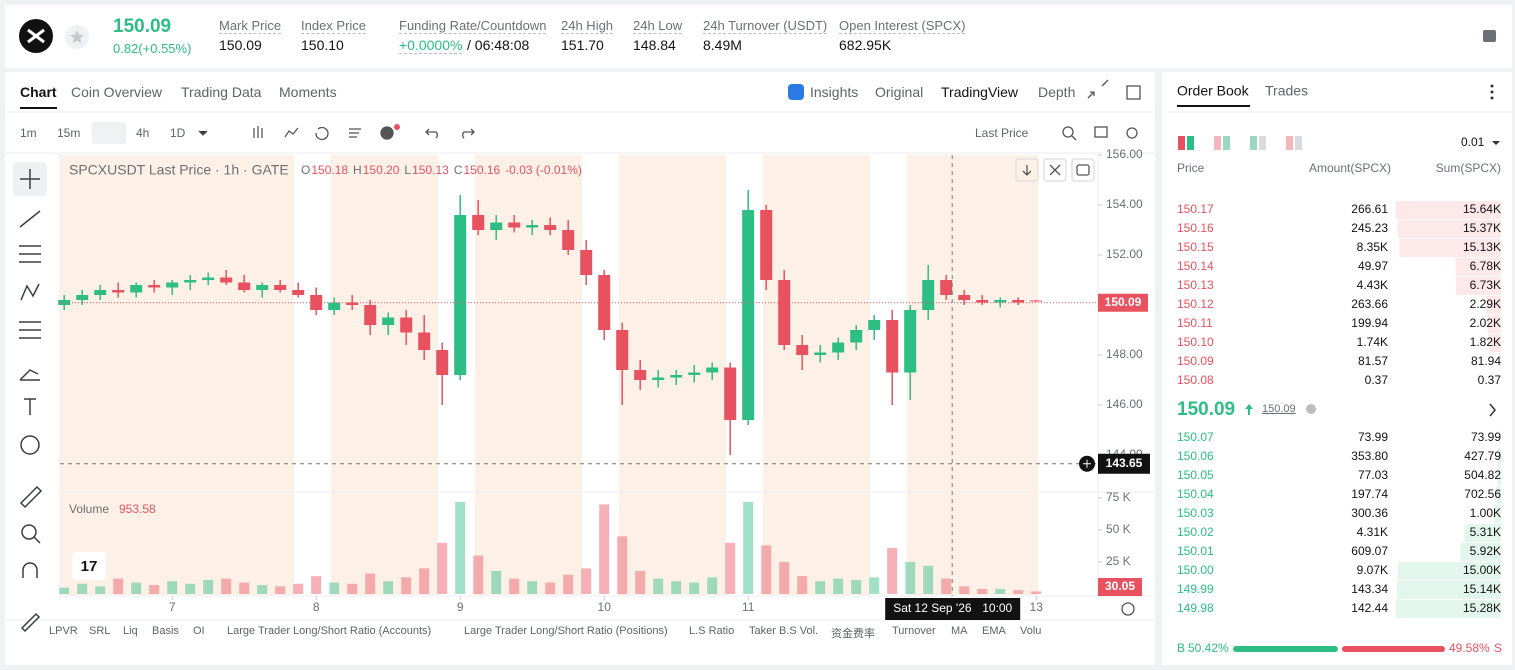 This screenshot has height=670, width=1515. I want to click on chart-tab: Chart, so click(38, 96).